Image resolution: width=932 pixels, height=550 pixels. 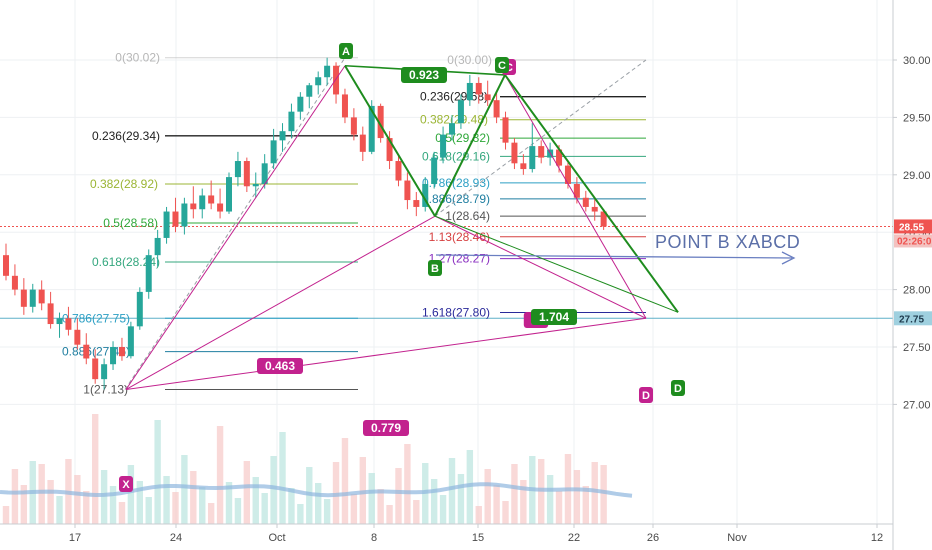 I want to click on pattern-green-bc, so click(x=470, y=145).